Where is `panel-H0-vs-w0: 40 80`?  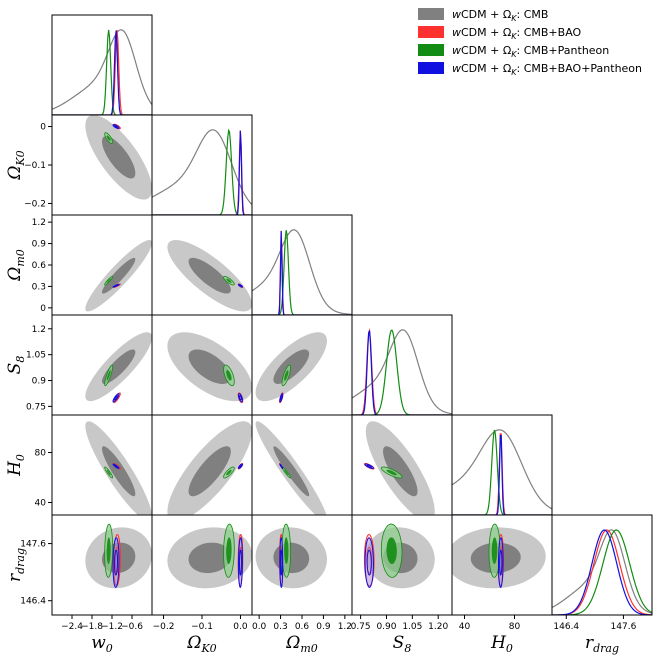
panel-H0-vs-w0: 40 80 is located at coordinates (94, 465).